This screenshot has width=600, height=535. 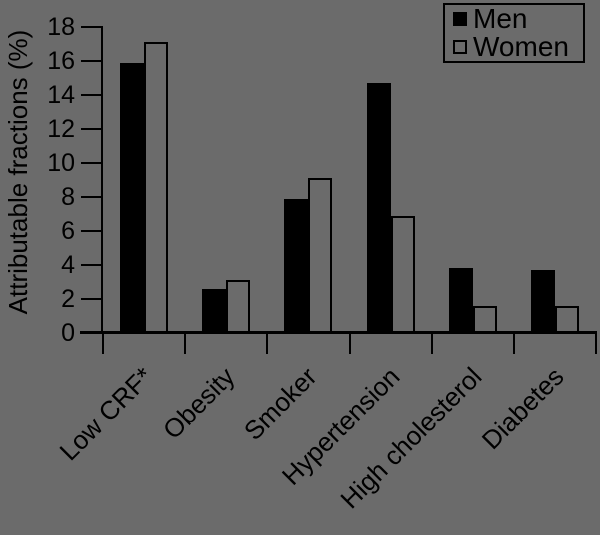 I want to click on legend-item-men: Men, so click(x=518, y=18).